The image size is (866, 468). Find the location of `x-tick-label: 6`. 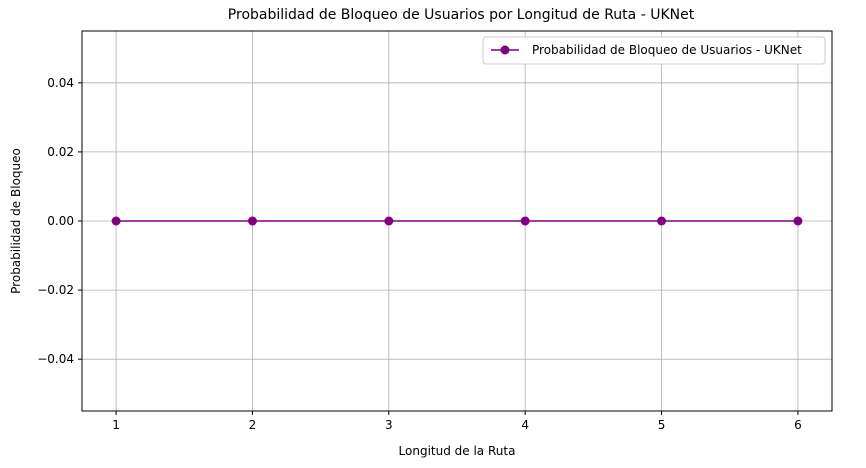

x-tick-label: 6 is located at coordinates (798, 425).